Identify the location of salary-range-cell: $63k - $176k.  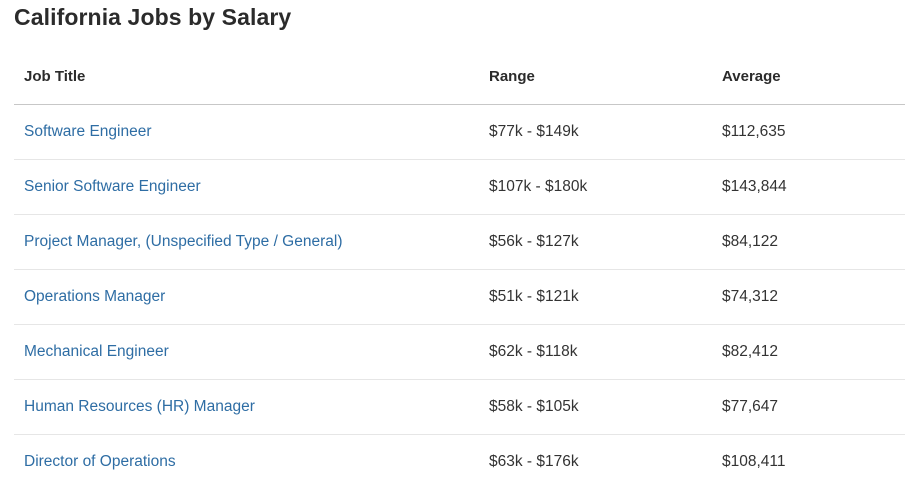
(534, 461).